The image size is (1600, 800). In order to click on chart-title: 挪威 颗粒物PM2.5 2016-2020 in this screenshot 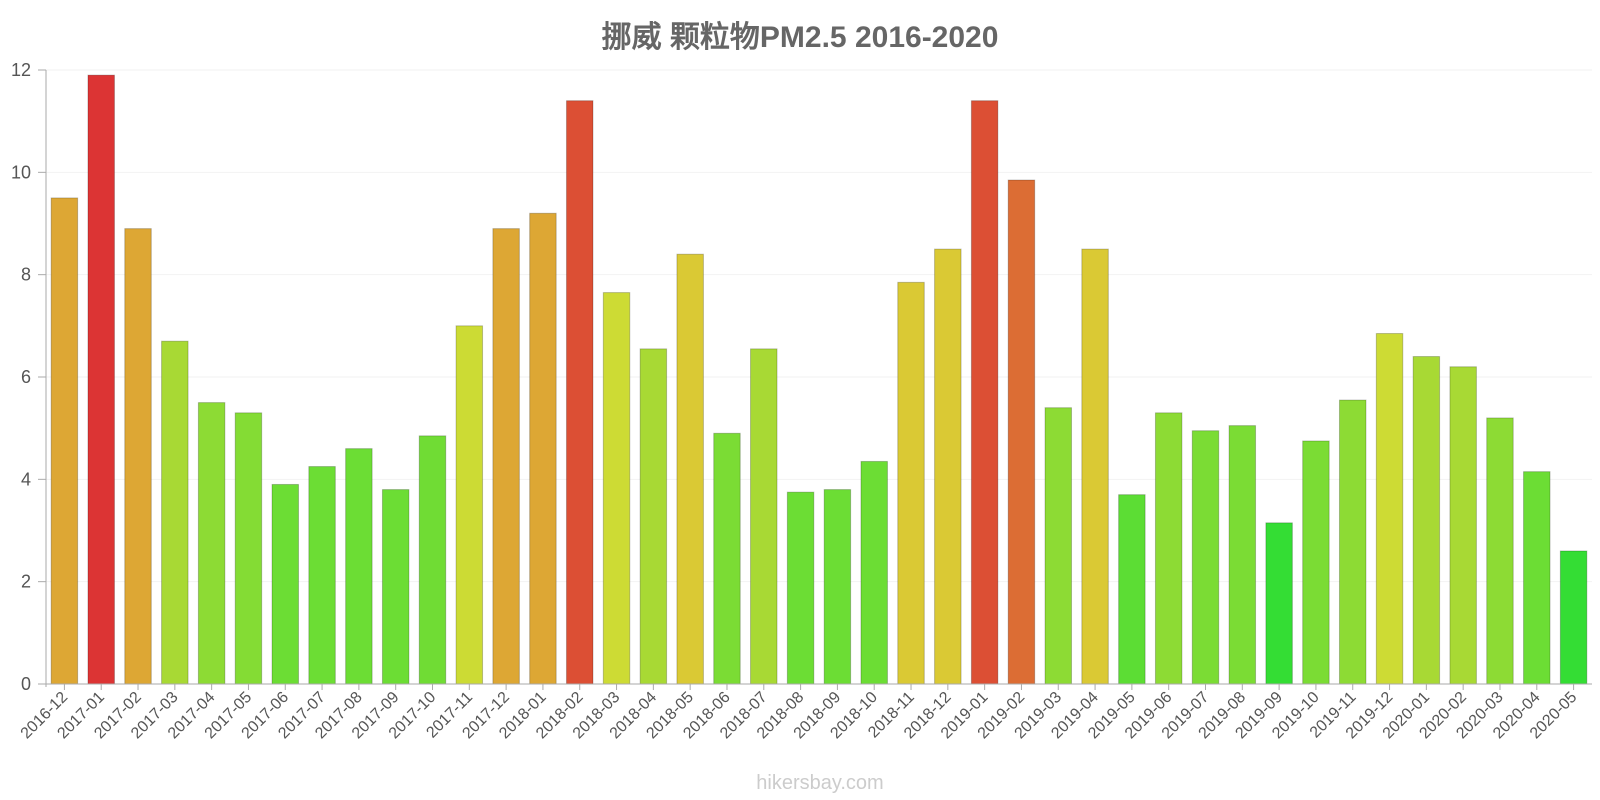, I will do `click(800, 37)`.